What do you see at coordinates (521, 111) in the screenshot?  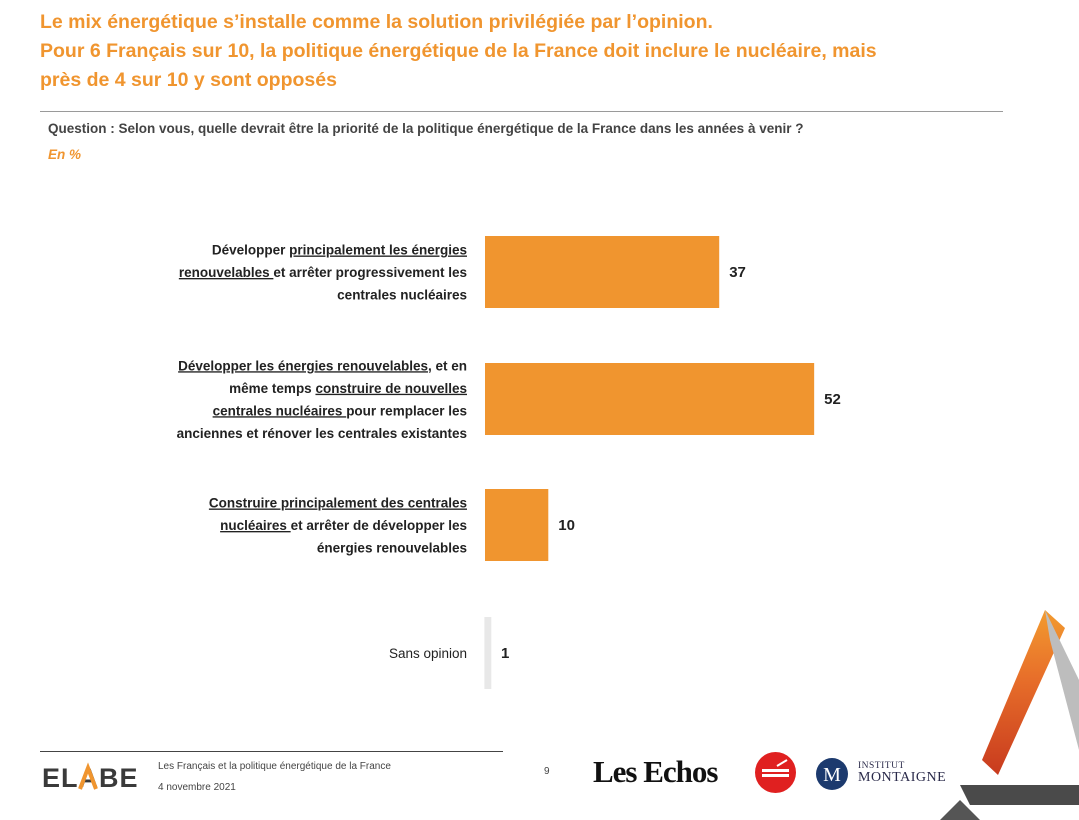 I see `title-divider` at bounding box center [521, 111].